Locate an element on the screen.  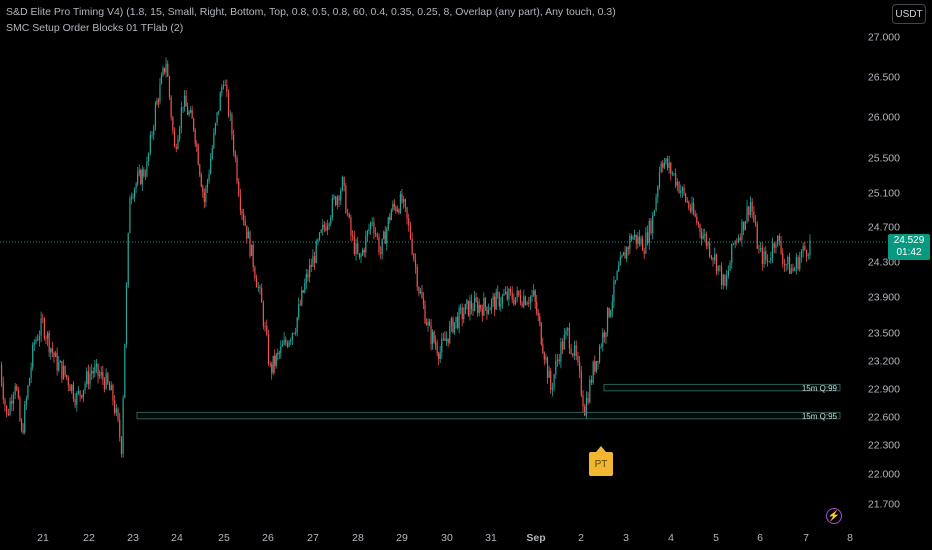
time-axis: 21 22 23 24 25 26 27 28 29 30 31 Sep 2 3 4 5 6 7 8 is located at coordinates (445, 538).